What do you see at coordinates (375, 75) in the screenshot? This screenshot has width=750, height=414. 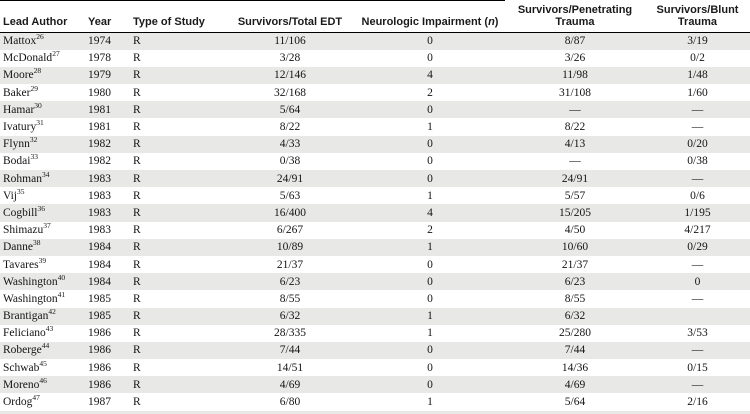 I see `table-row: Moore28 1979 R 12/146 4 11/98 1/48` at bounding box center [375, 75].